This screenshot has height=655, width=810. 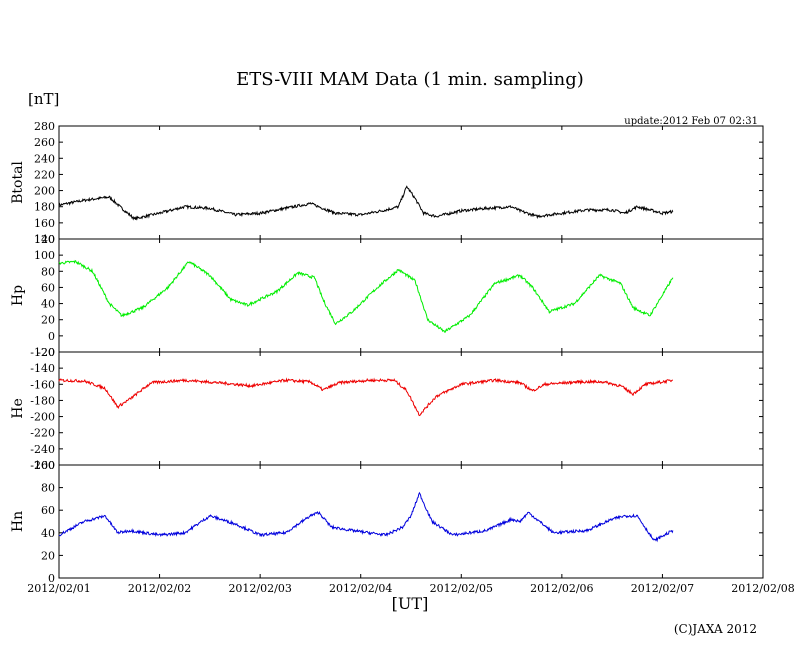 I want to click on y-tick-label: 180, so click(x=44, y=207).